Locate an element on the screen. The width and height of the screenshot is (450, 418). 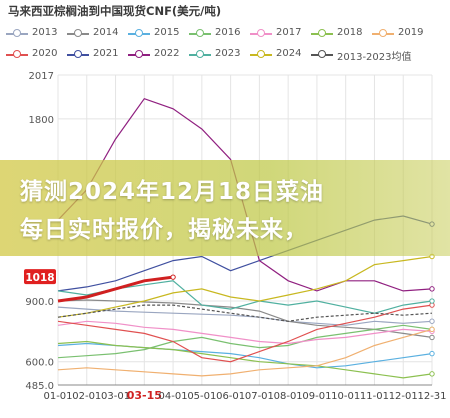
series-line-2017 is located at coordinates (245, 332).